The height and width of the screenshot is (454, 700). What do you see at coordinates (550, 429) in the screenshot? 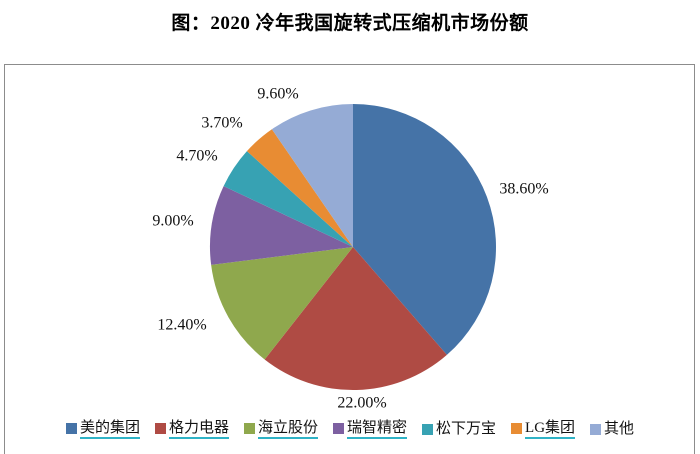
I see `legend-label: LG集团` at bounding box center [550, 429].